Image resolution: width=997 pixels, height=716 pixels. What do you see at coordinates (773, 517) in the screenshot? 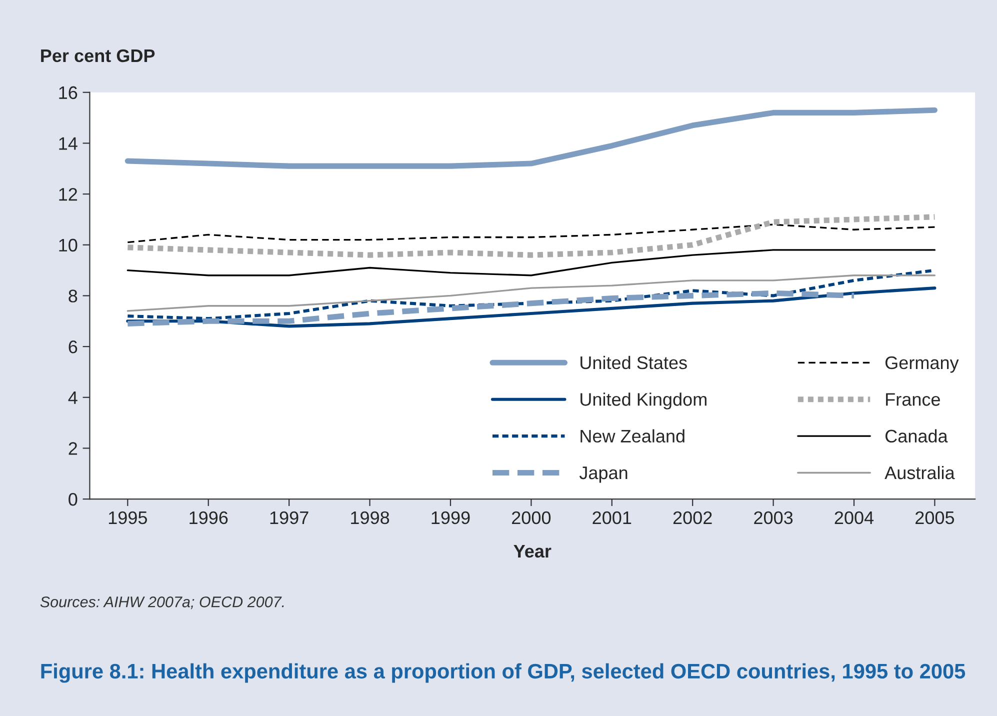
I see `x-tick-label: 2003` at bounding box center [773, 517].